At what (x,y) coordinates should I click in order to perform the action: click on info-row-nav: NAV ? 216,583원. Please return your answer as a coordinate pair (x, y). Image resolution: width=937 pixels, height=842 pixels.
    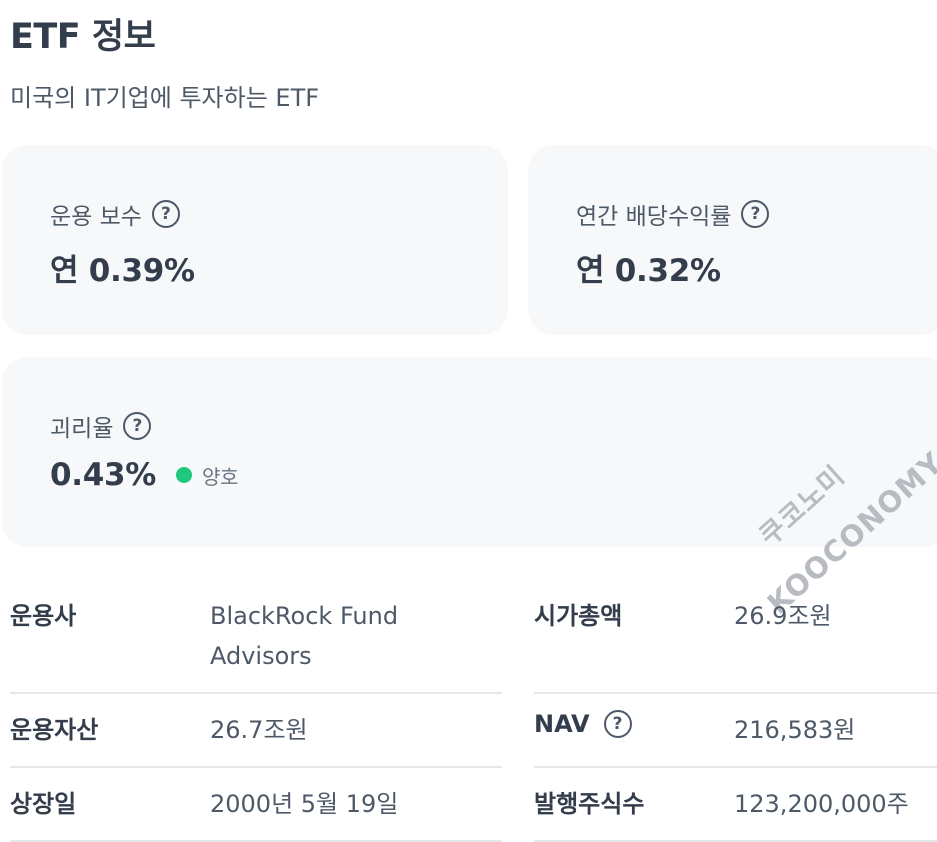
    Looking at the image, I should click on (735, 734).